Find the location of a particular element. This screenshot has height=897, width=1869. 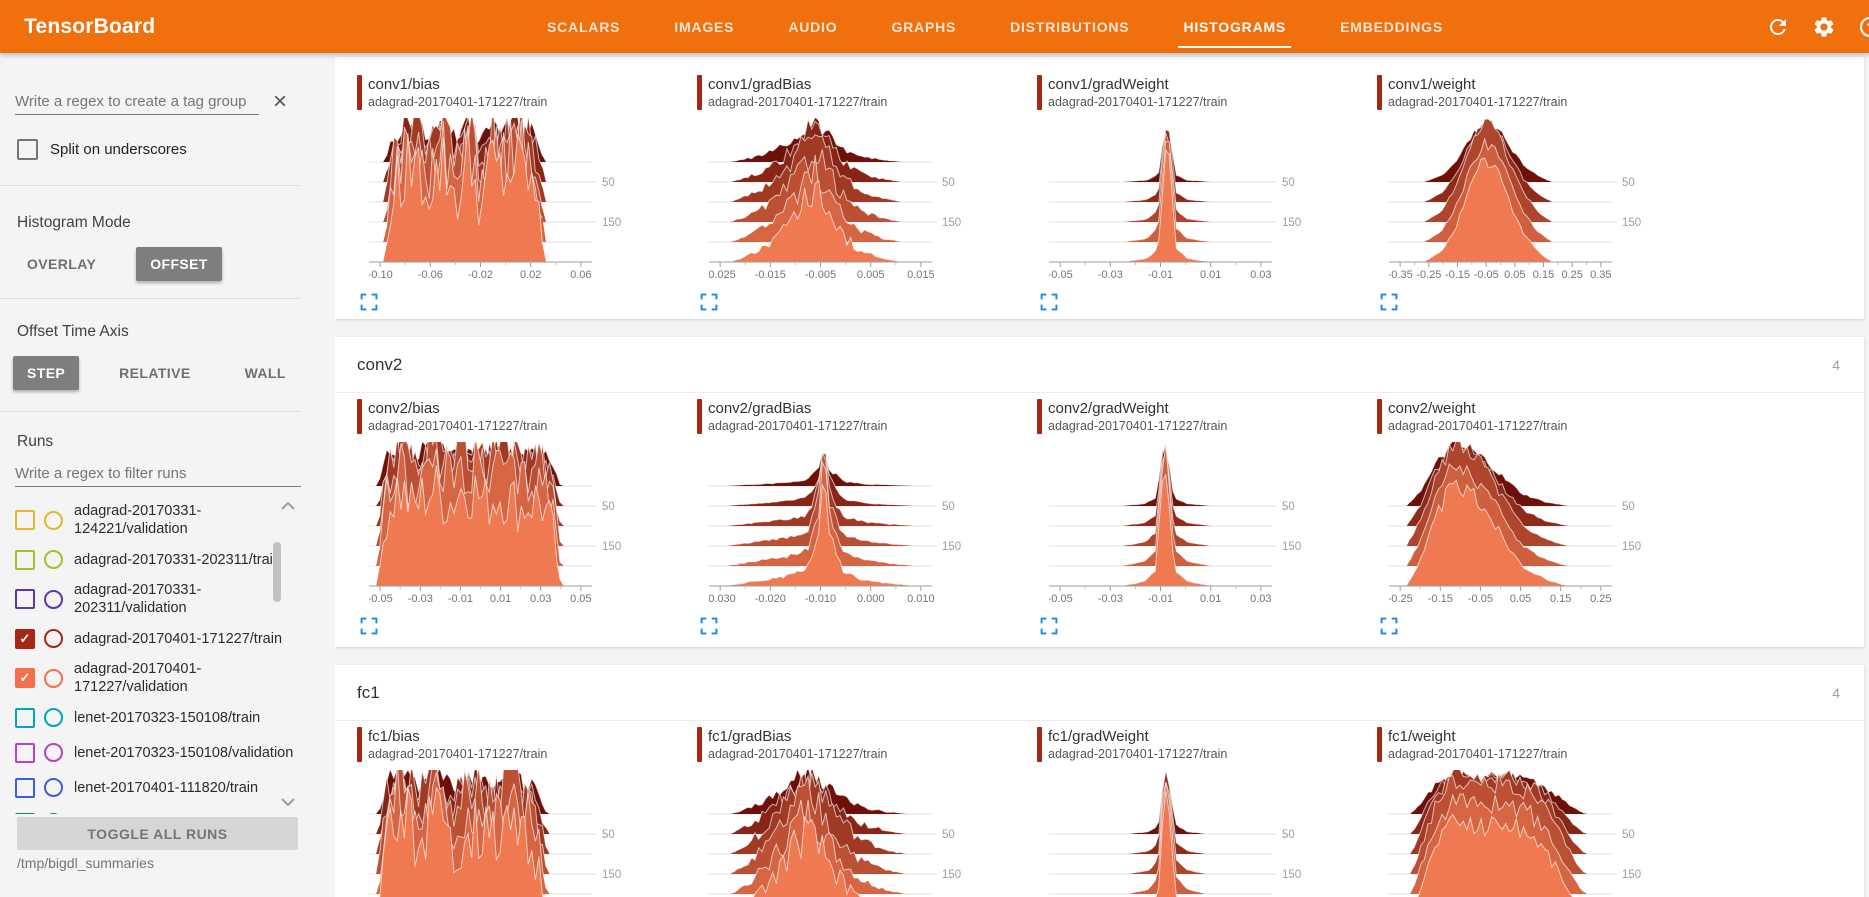

split-checkbox is located at coordinates (27, 149).